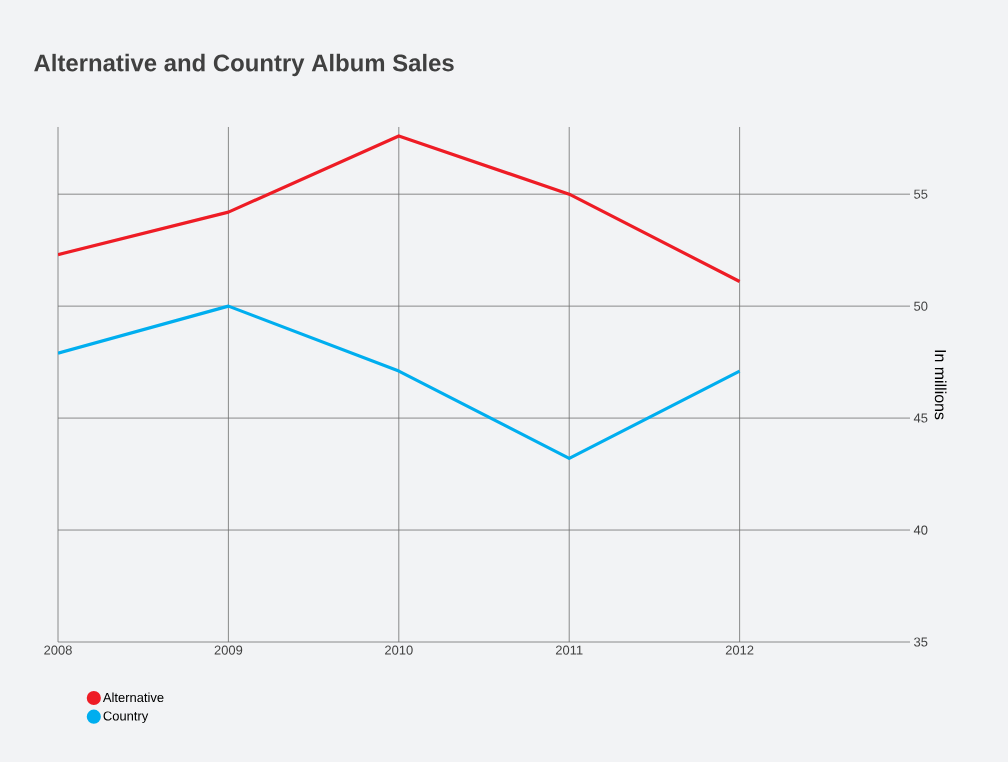  What do you see at coordinates (921, 306) in the screenshot?
I see `y-tick-label: 50` at bounding box center [921, 306].